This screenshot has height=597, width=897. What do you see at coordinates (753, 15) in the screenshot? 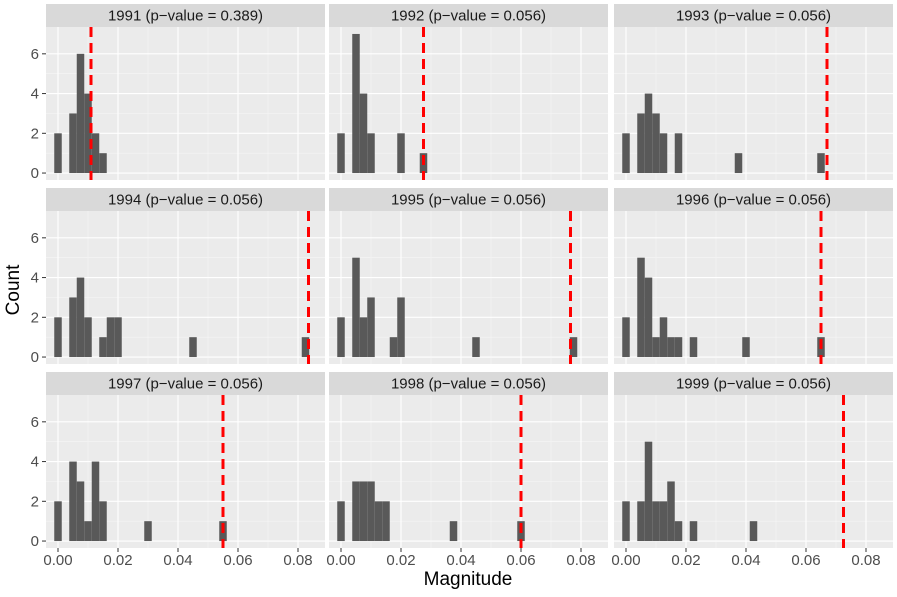
I see `panel-title: 1993 (p−value = 0.056)` at bounding box center [753, 15].